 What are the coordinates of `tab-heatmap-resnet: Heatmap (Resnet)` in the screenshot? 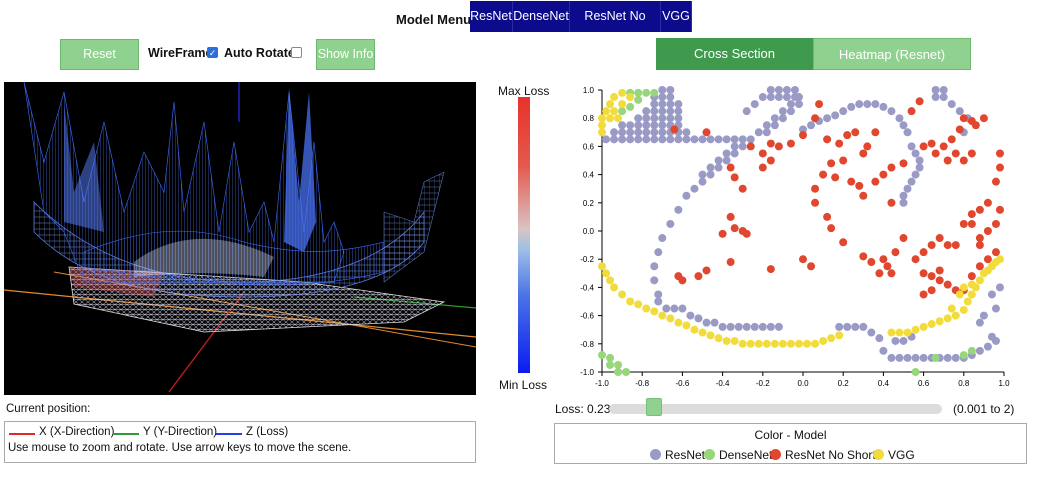 It's located at (892, 54).